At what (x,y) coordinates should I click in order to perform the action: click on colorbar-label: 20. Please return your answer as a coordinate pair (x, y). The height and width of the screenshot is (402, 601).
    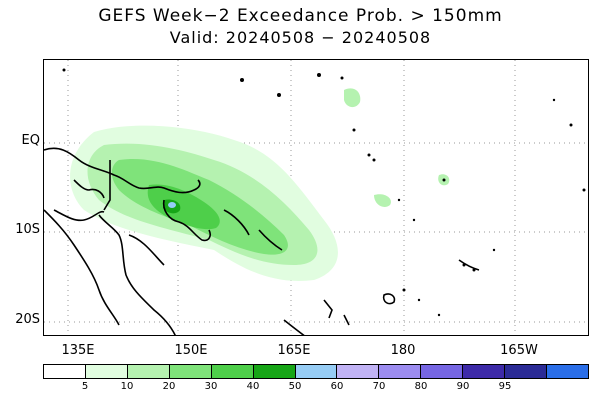
    Looking at the image, I should click on (169, 386).